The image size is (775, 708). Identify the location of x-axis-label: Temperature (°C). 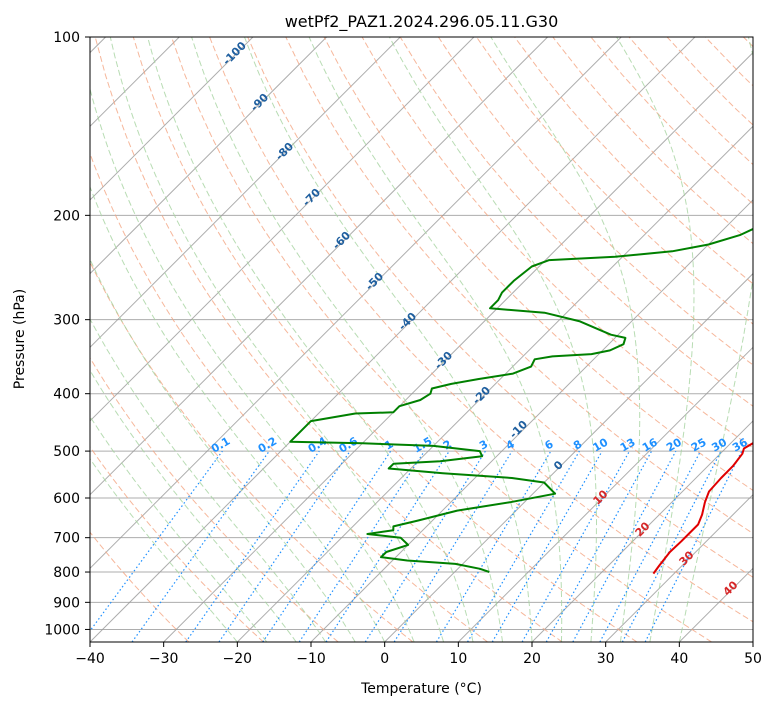
(421, 689).